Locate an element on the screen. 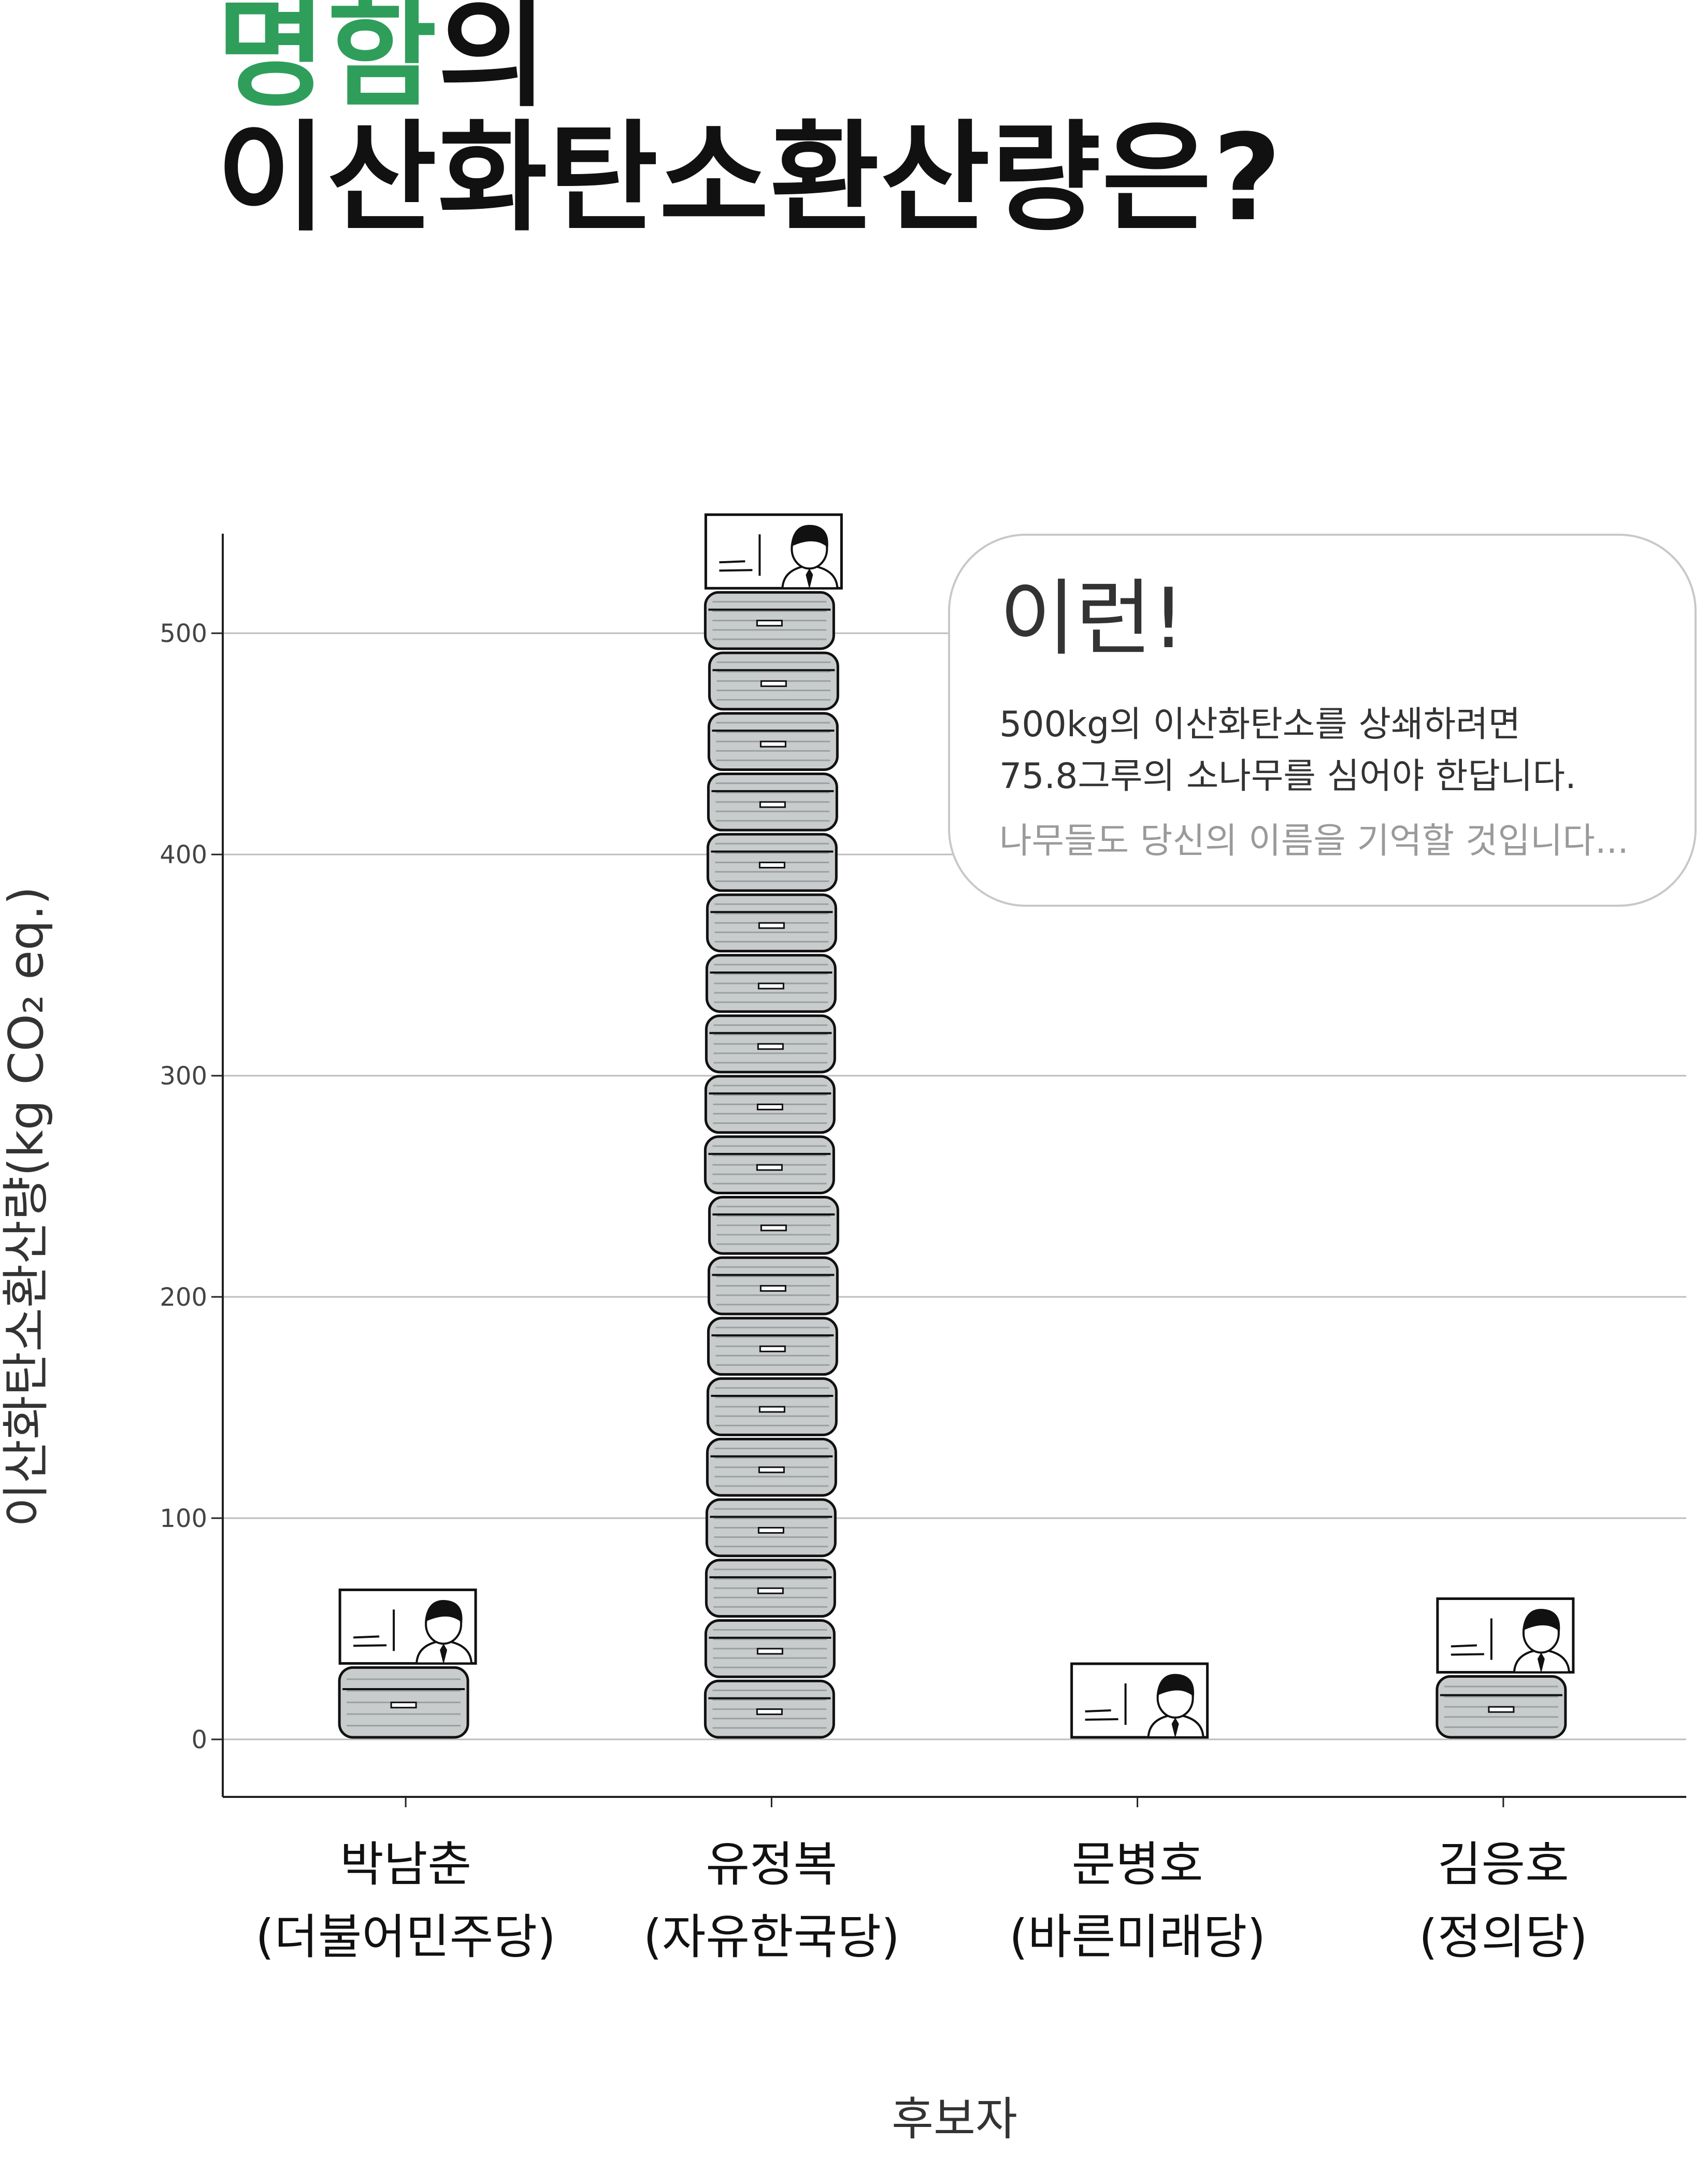 The width and height of the screenshot is (1708, 2157). x-tick-label-name-2: 문병호 is located at coordinates (1137, 1864).